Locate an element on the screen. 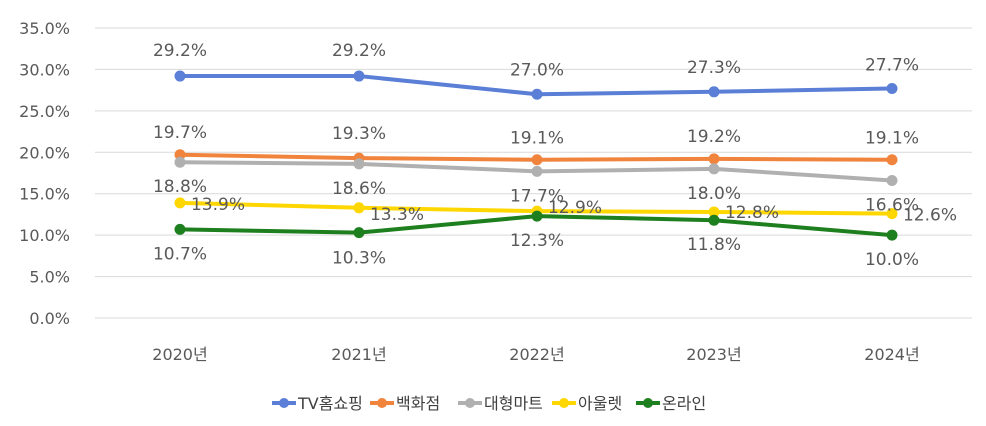 The image size is (986, 426). x-tick-label: 2024년 is located at coordinates (891, 354).